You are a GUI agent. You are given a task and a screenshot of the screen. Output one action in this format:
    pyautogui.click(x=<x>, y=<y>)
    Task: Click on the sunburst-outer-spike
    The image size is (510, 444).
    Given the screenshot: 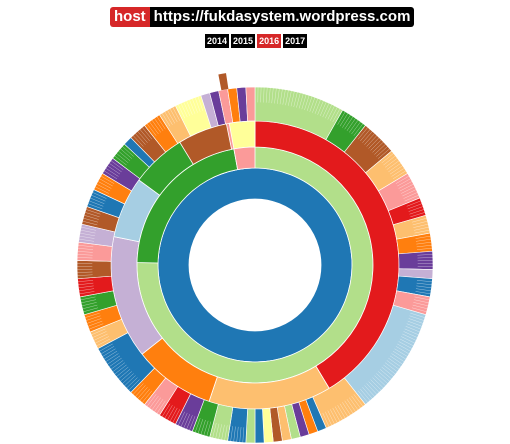 What is the action you would take?
    pyautogui.click(x=223, y=81)
    